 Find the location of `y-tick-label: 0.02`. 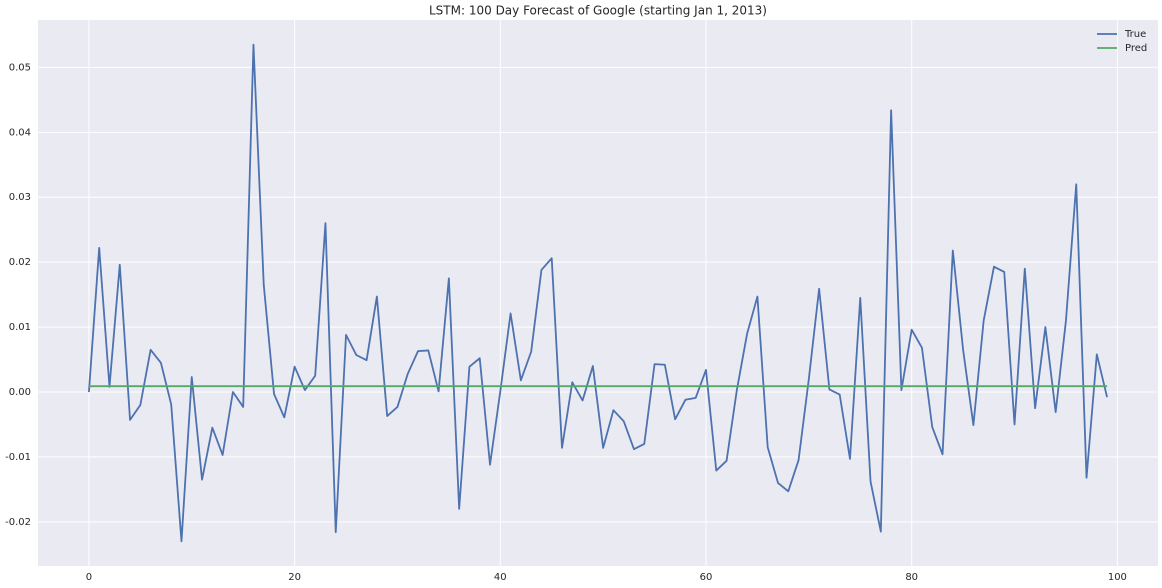

y-tick-label: 0.02 is located at coordinates (20, 262).